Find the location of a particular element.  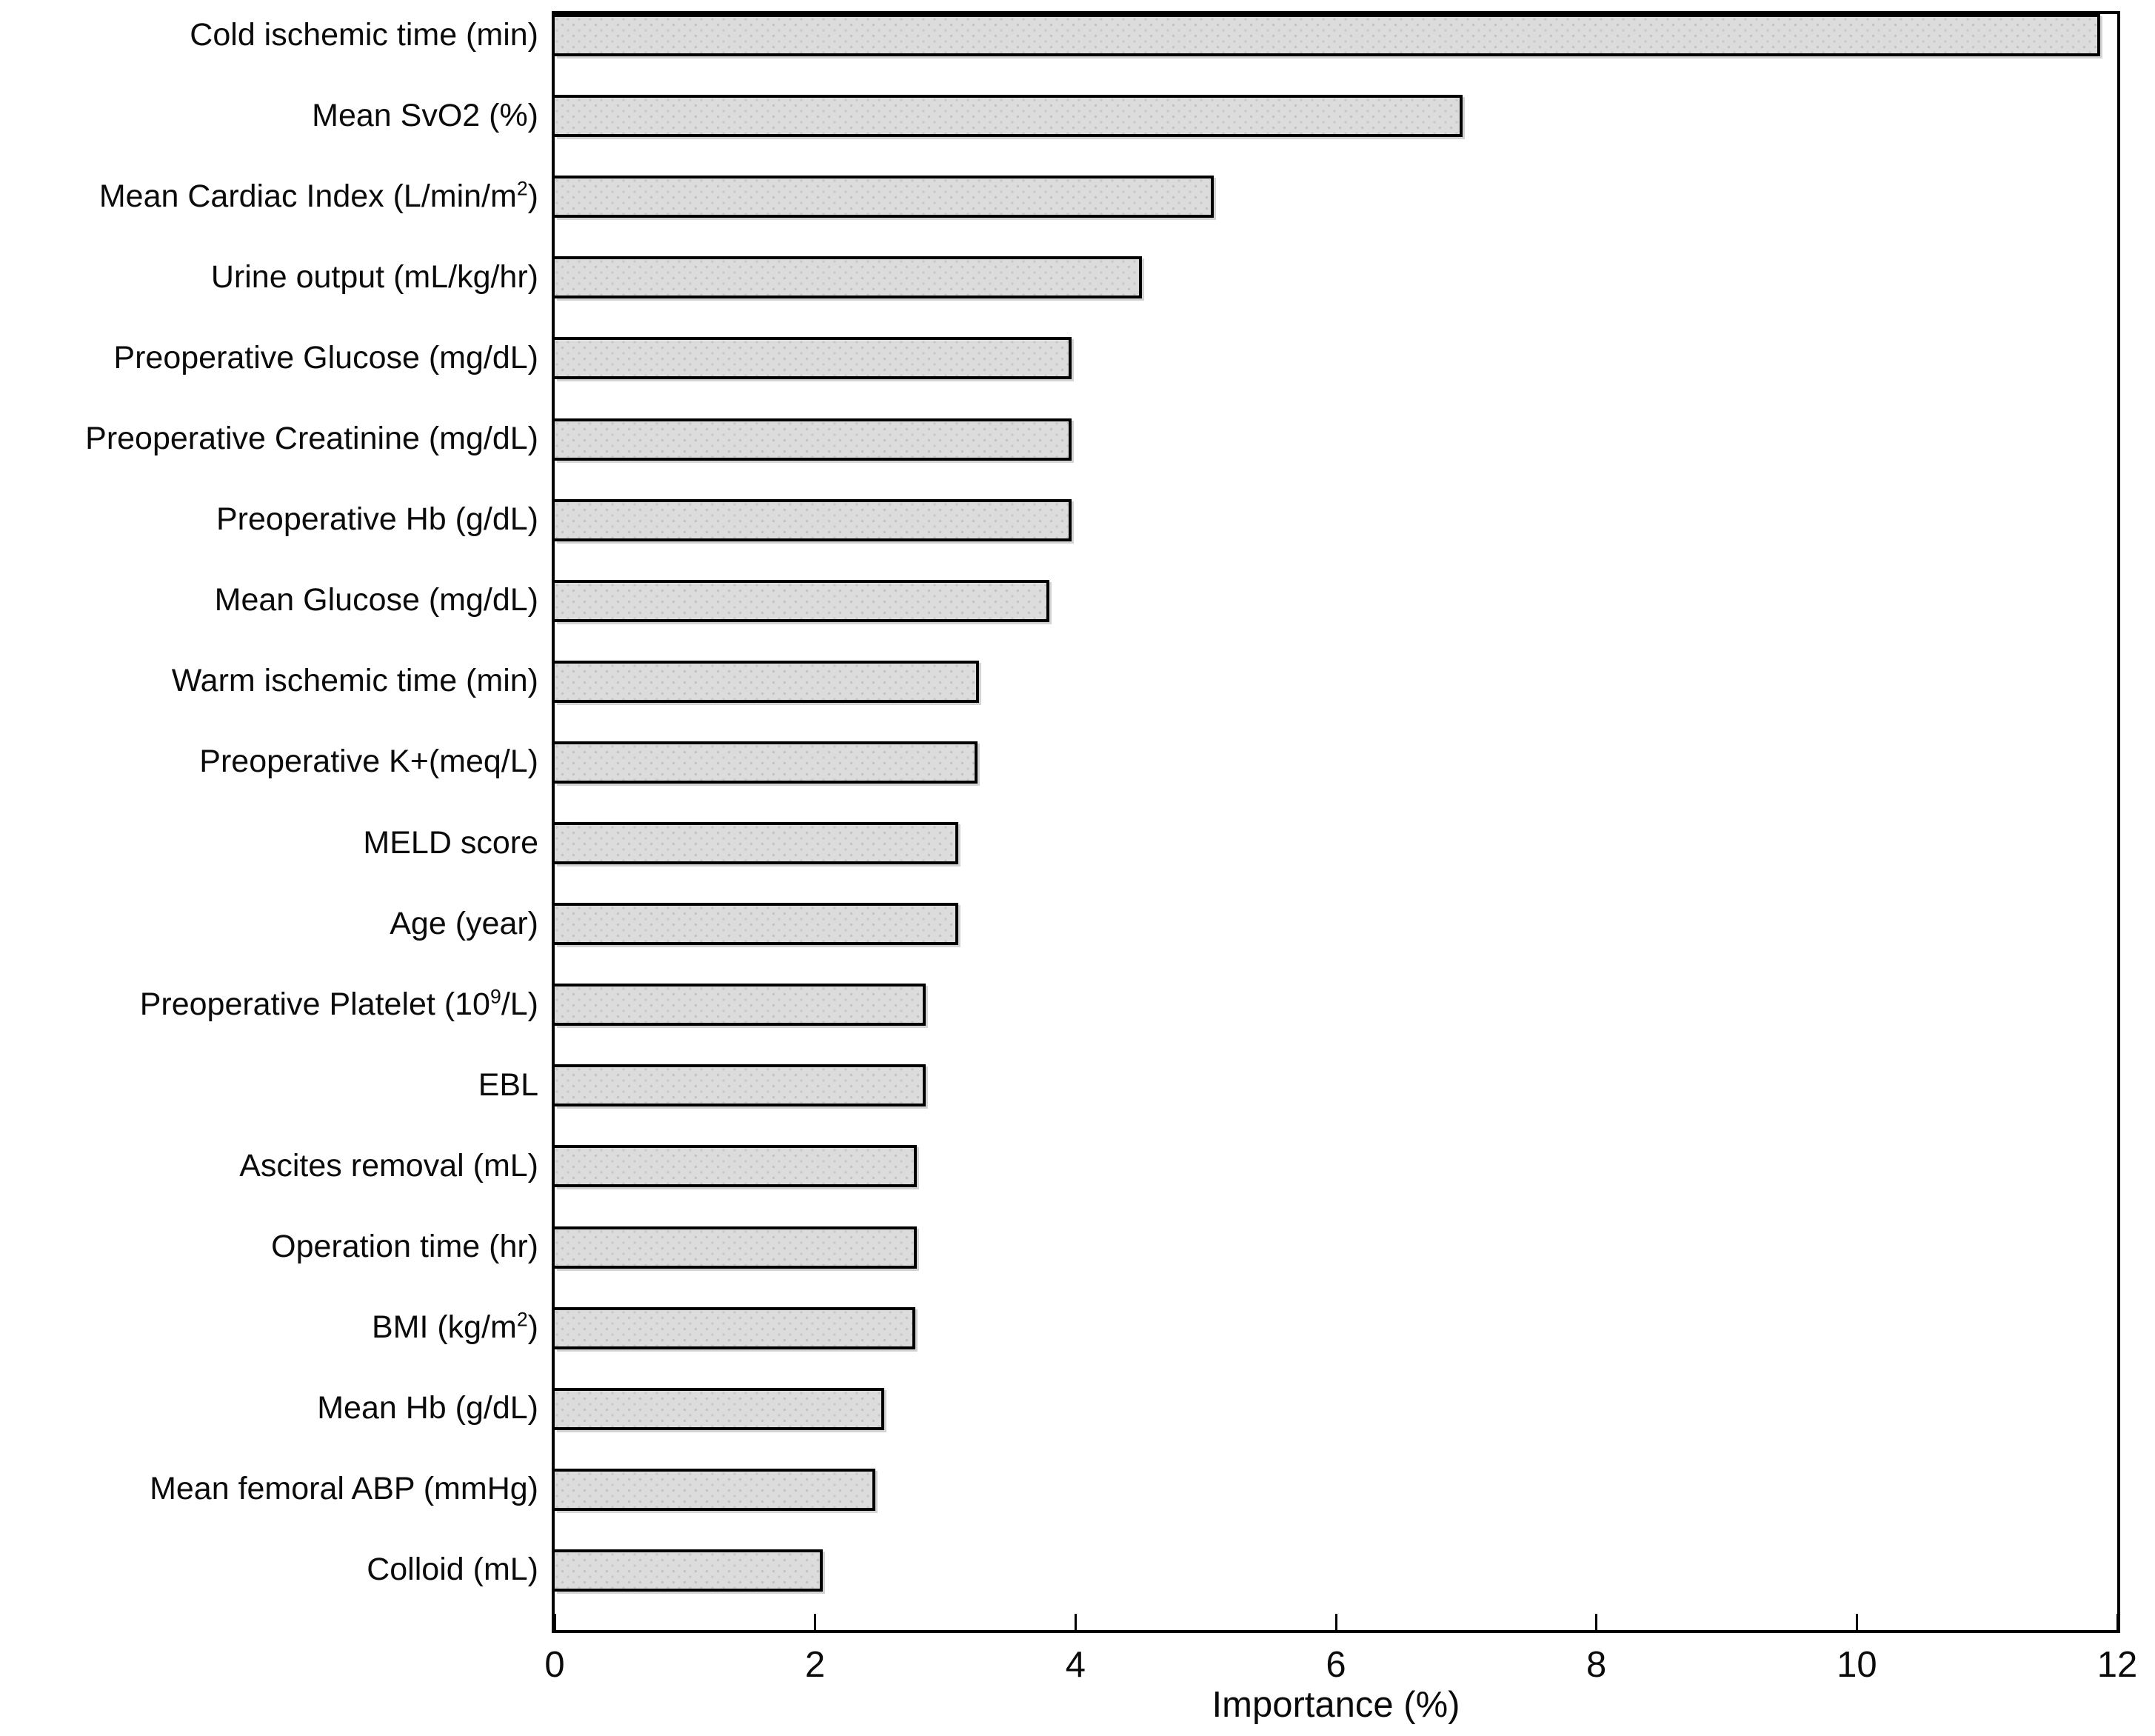

x-tick-label: 4 is located at coordinates (1075, 1665).